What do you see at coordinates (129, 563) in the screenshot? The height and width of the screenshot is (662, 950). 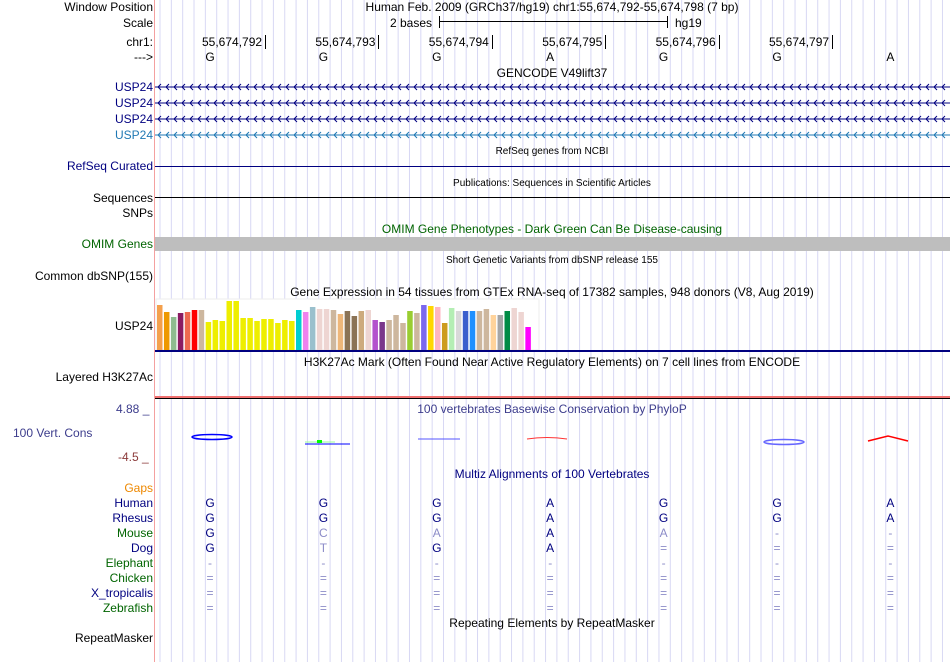 I see `species-label: Elephant` at bounding box center [129, 563].